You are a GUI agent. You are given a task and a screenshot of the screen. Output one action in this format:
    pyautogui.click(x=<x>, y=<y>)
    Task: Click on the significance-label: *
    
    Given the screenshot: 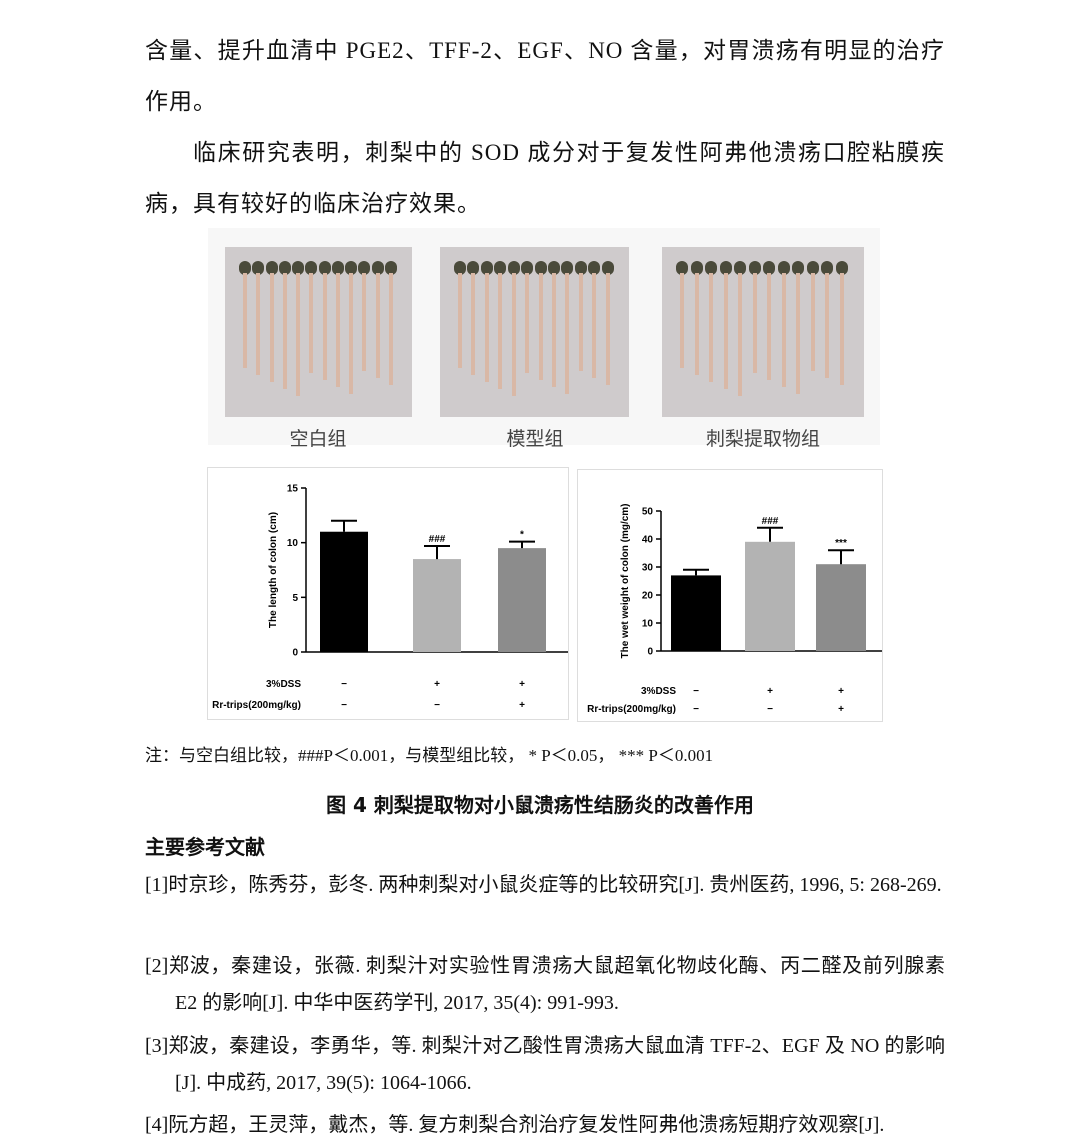 What is the action you would take?
    pyautogui.click(x=522, y=535)
    